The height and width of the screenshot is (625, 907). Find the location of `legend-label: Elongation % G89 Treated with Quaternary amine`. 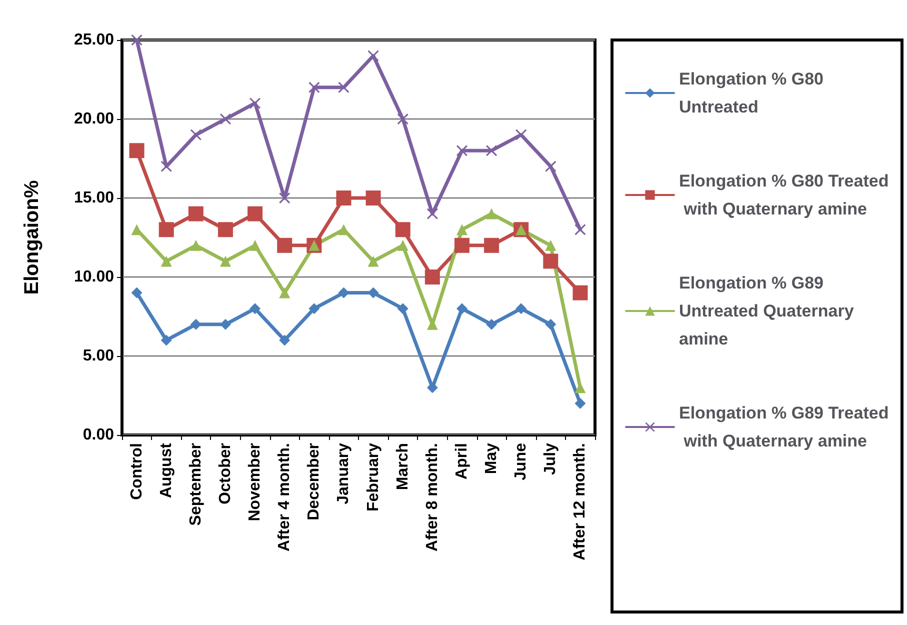

legend-label: Elongation % G89 Treated with Quaternary amine is located at coordinates (784, 427).